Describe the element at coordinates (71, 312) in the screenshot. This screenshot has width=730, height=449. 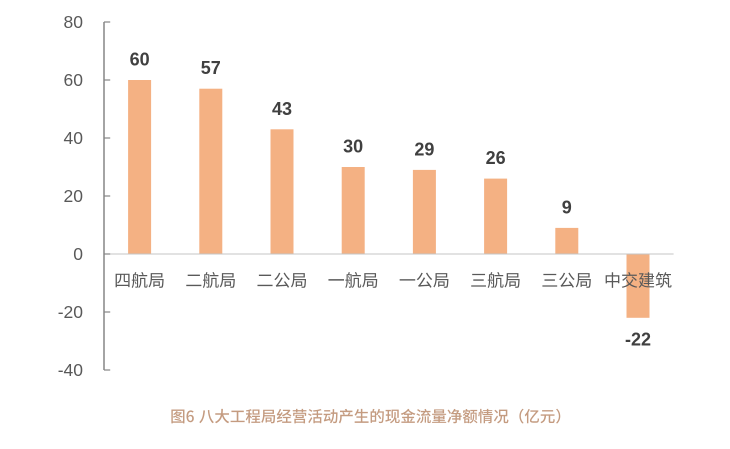
I see `svg-text: -20` at that location.